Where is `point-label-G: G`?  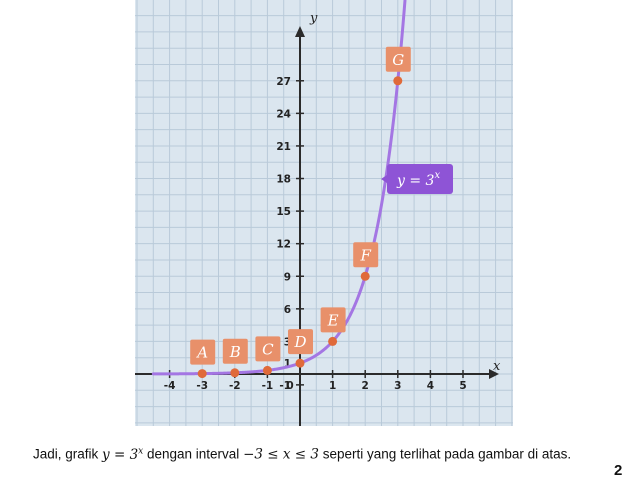
point-label-G: G is located at coordinates (398, 60).